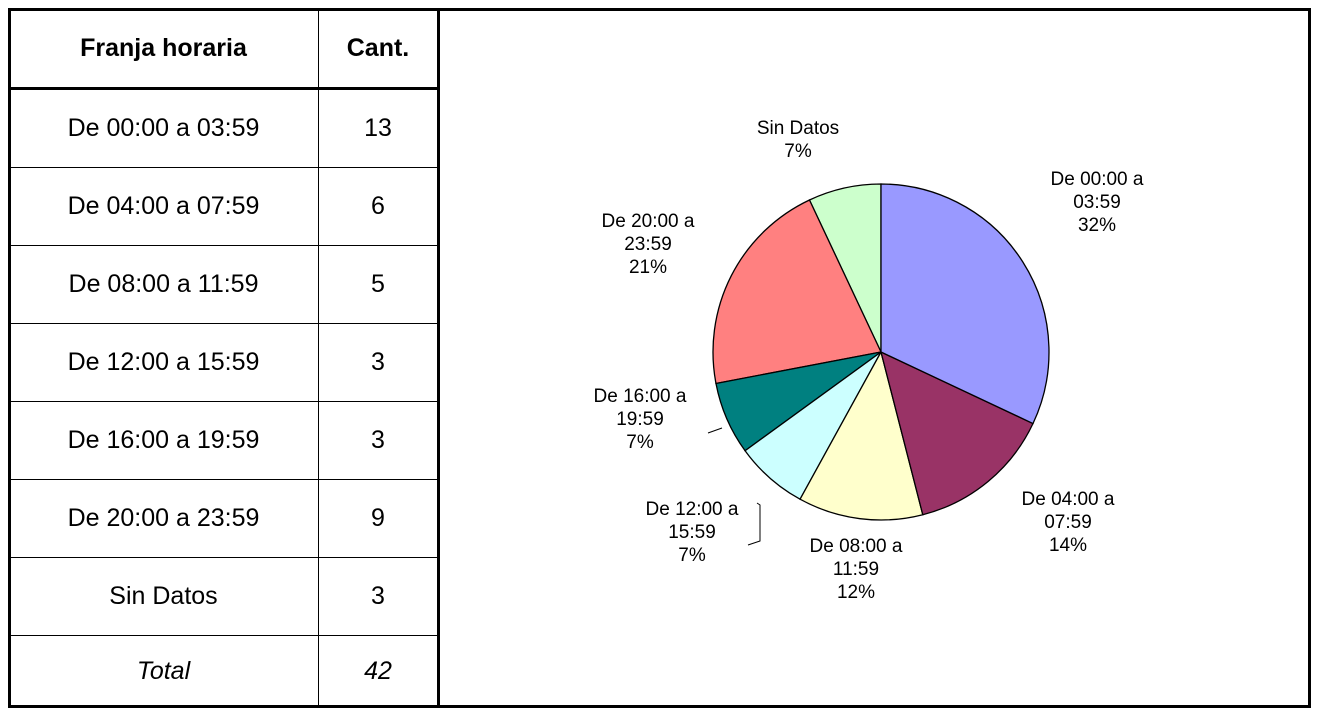 This screenshot has width=1319, height=708. Describe the element at coordinates (856, 558) in the screenshot. I see `slice-category: De 08:00 a 11:59` at that location.